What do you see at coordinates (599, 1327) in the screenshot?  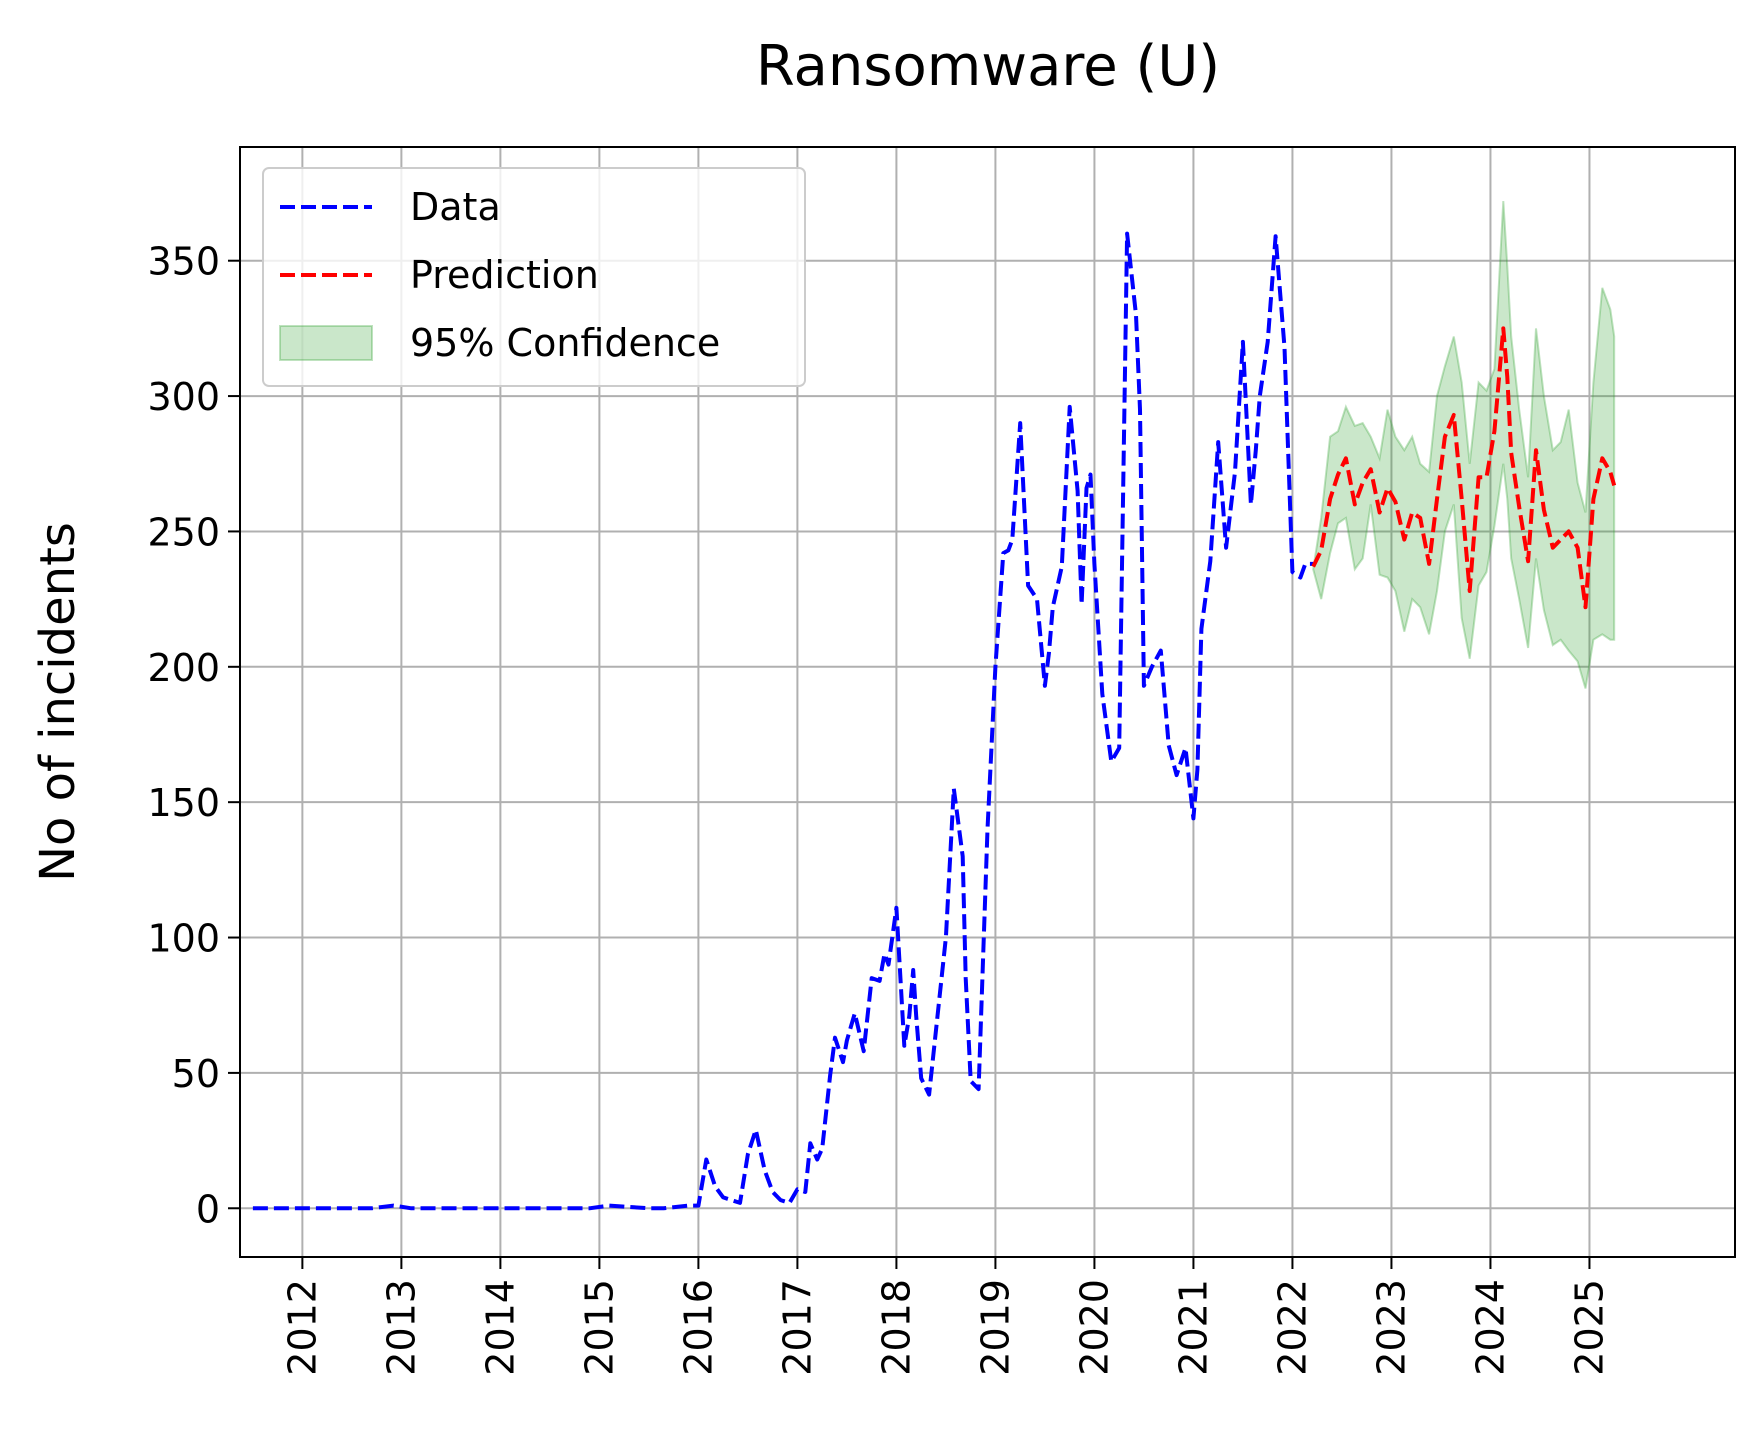 I see `x-tick-label: 2015` at bounding box center [599, 1327].